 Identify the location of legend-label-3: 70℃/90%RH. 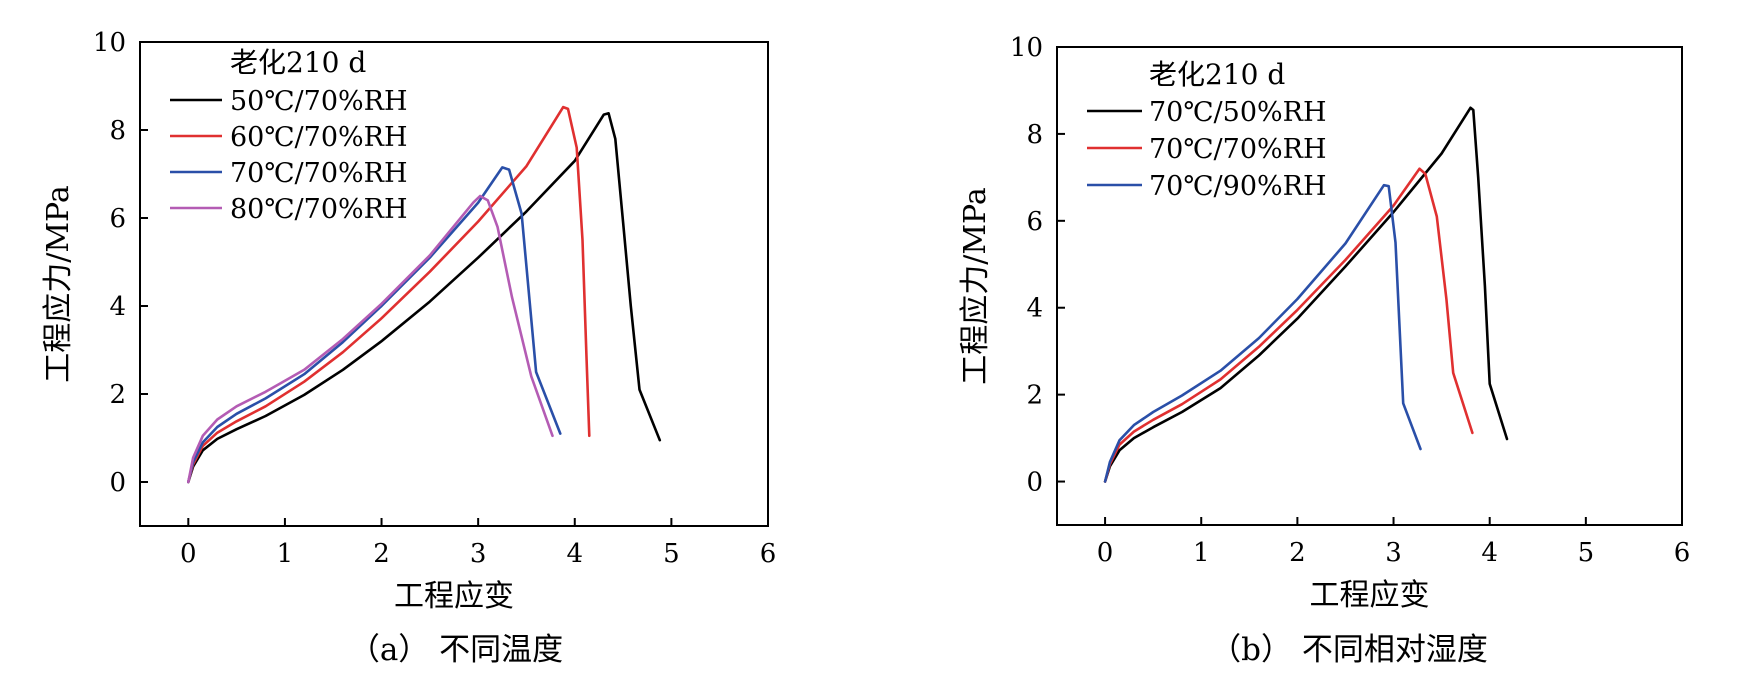
(1238, 186).